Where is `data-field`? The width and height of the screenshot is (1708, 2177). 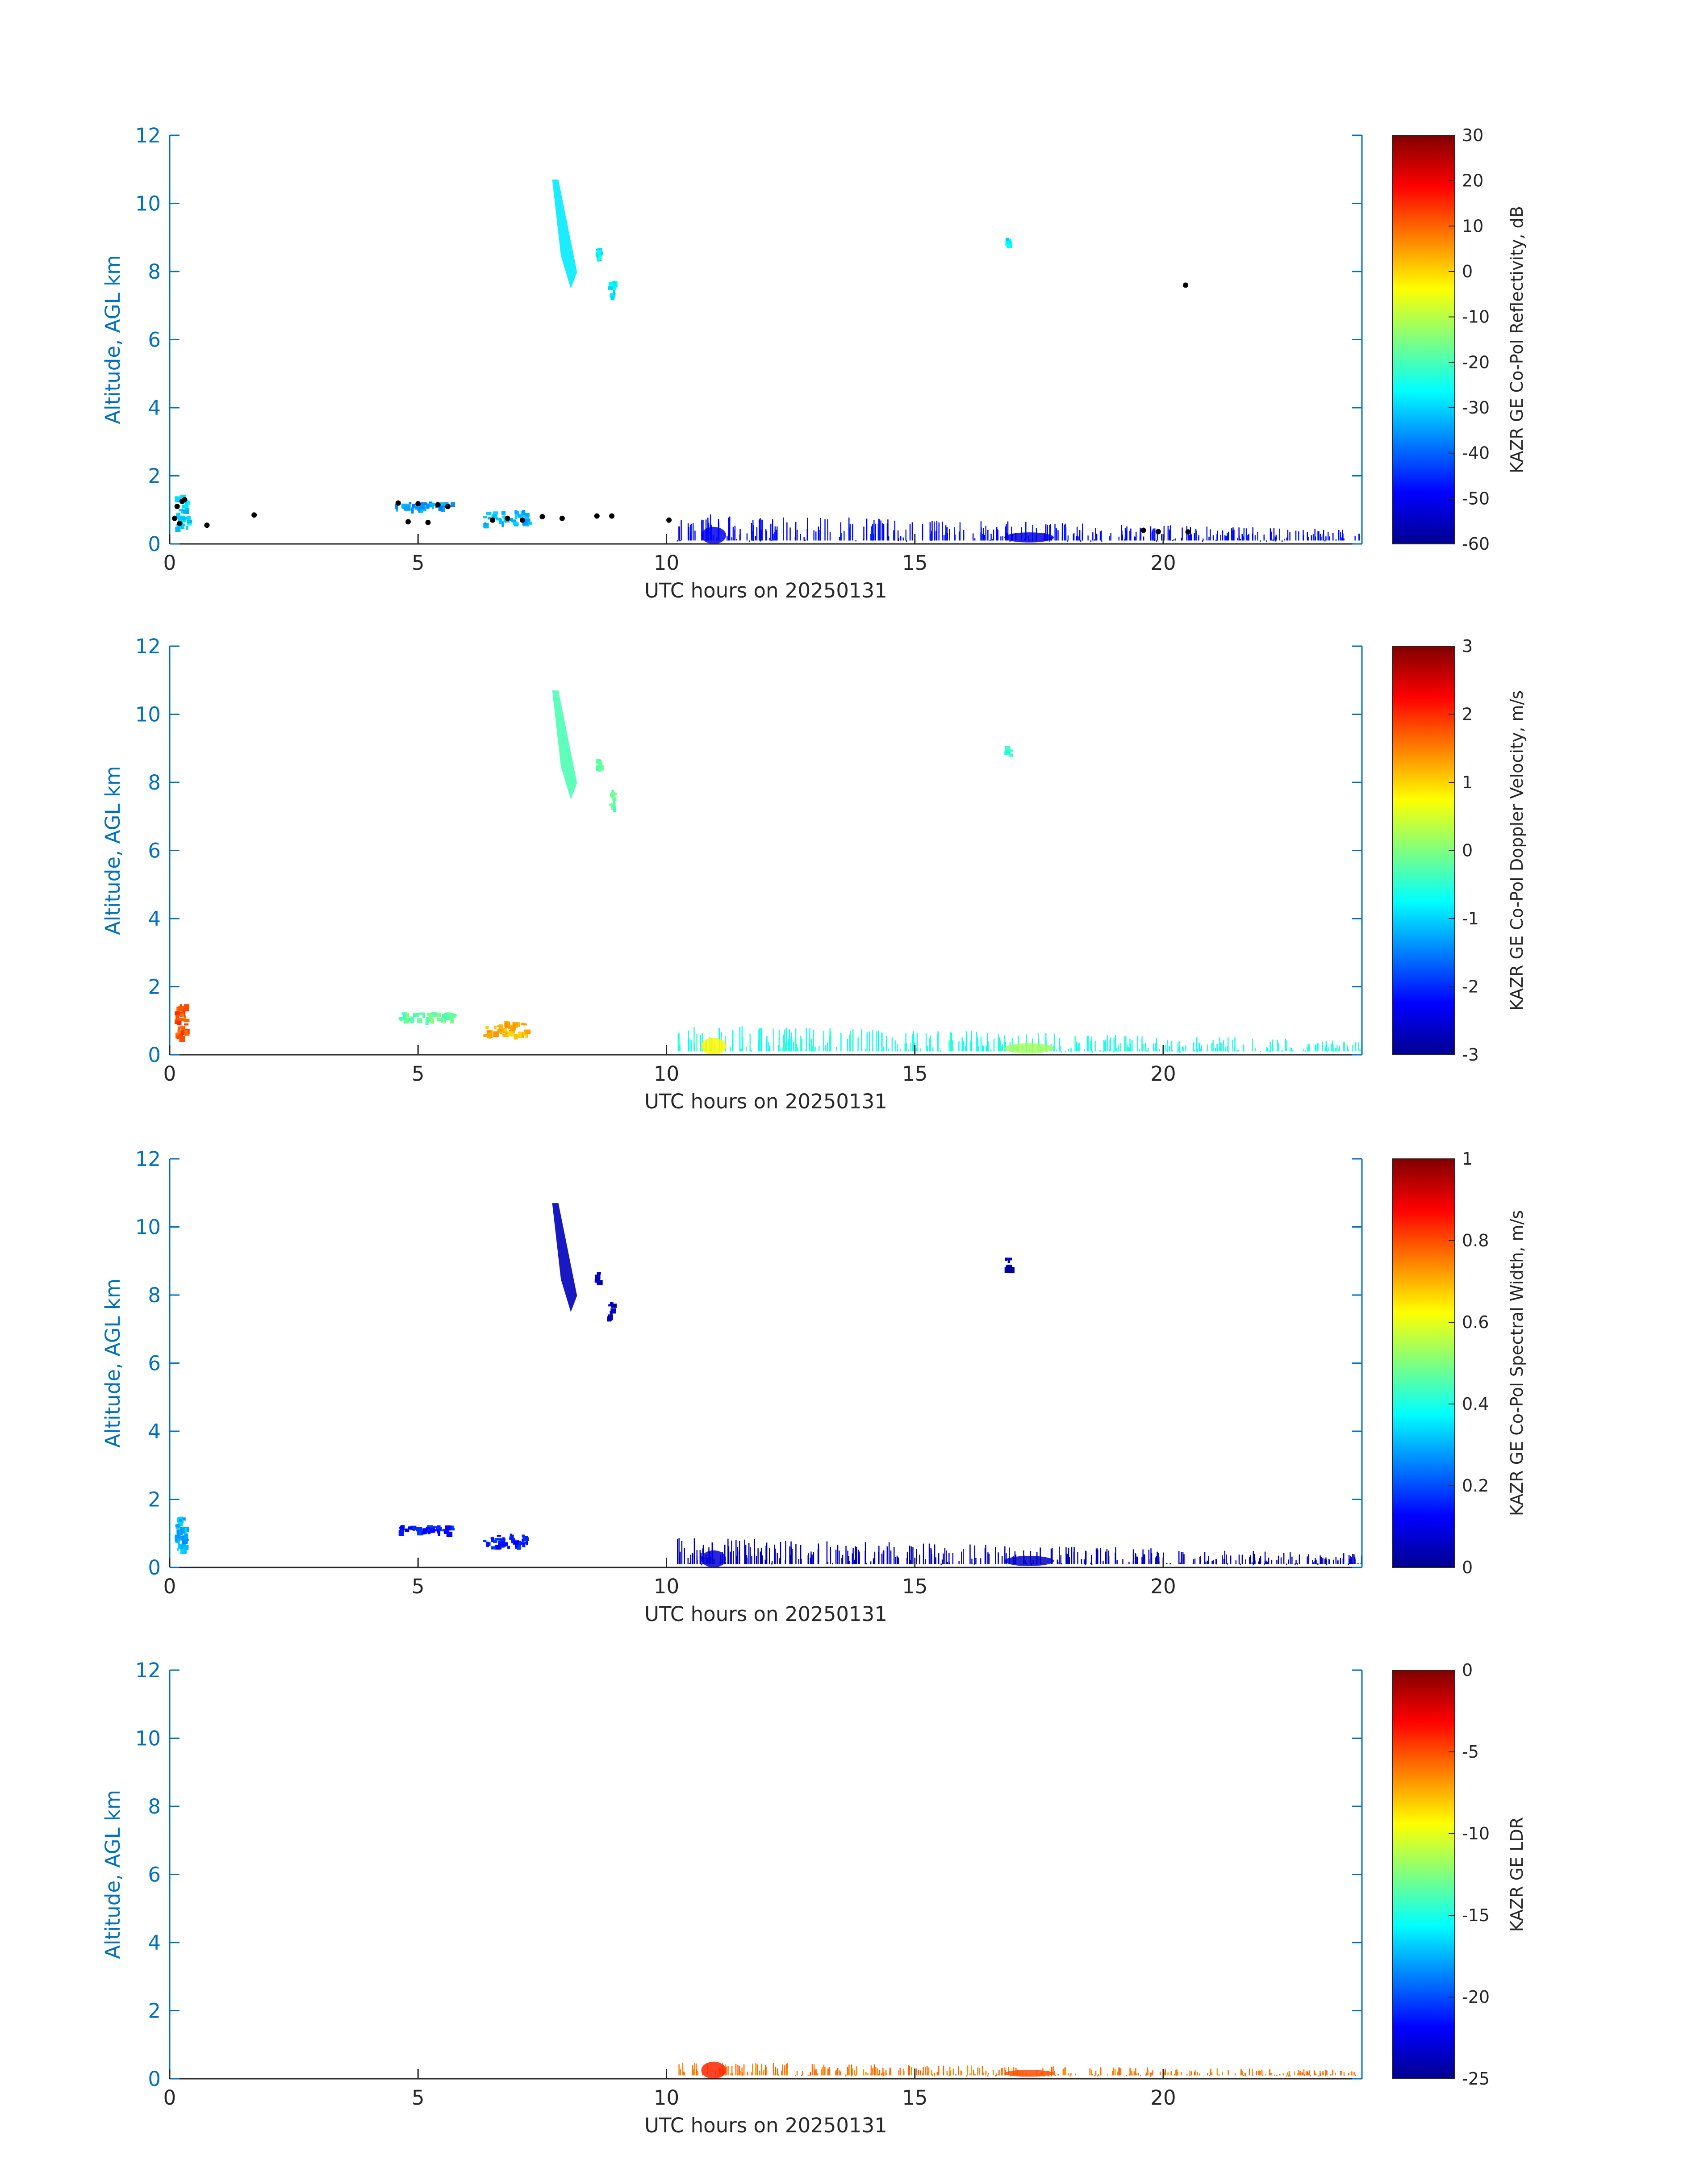
data-field is located at coordinates (769, 362).